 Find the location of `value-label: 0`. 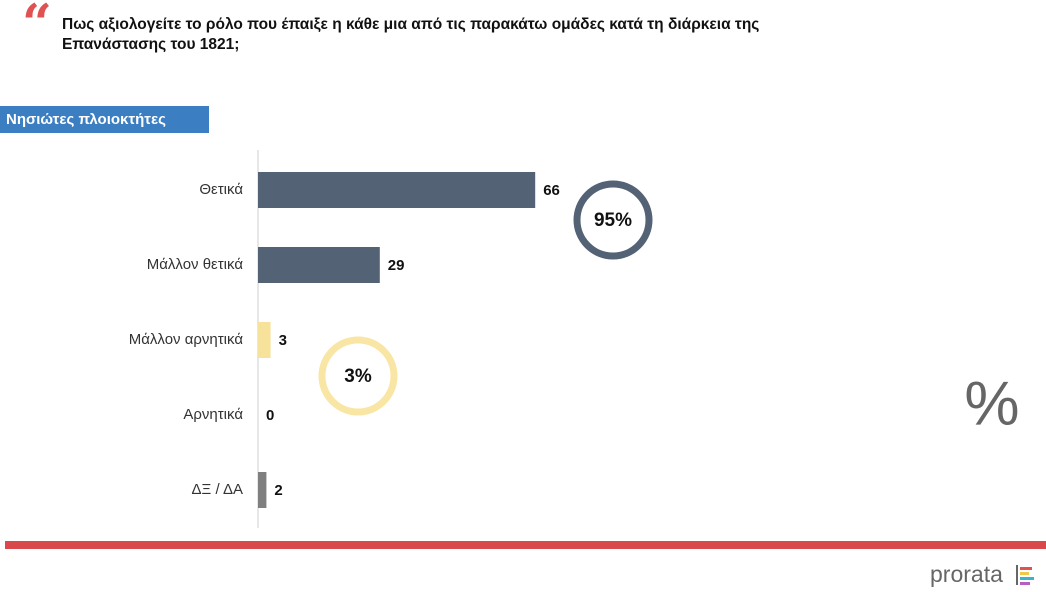

value-label: 0 is located at coordinates (270, 415).